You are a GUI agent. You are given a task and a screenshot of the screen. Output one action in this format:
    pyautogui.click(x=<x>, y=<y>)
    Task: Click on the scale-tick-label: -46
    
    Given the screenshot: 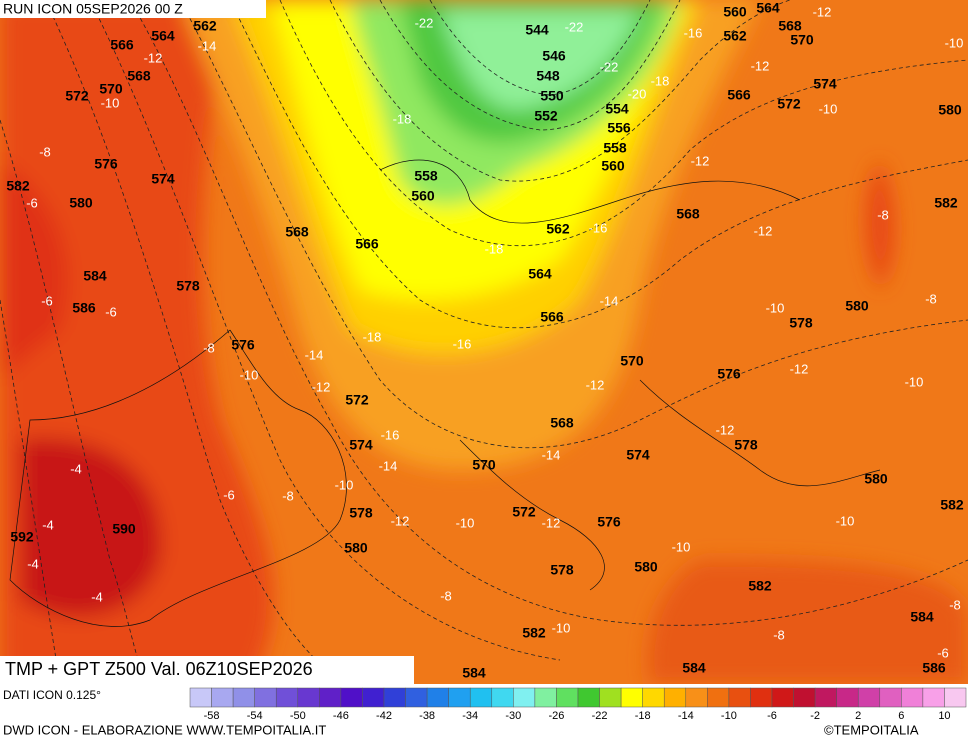 What is the action you would take?
    pyautogui.click(x=341, y=716)
    